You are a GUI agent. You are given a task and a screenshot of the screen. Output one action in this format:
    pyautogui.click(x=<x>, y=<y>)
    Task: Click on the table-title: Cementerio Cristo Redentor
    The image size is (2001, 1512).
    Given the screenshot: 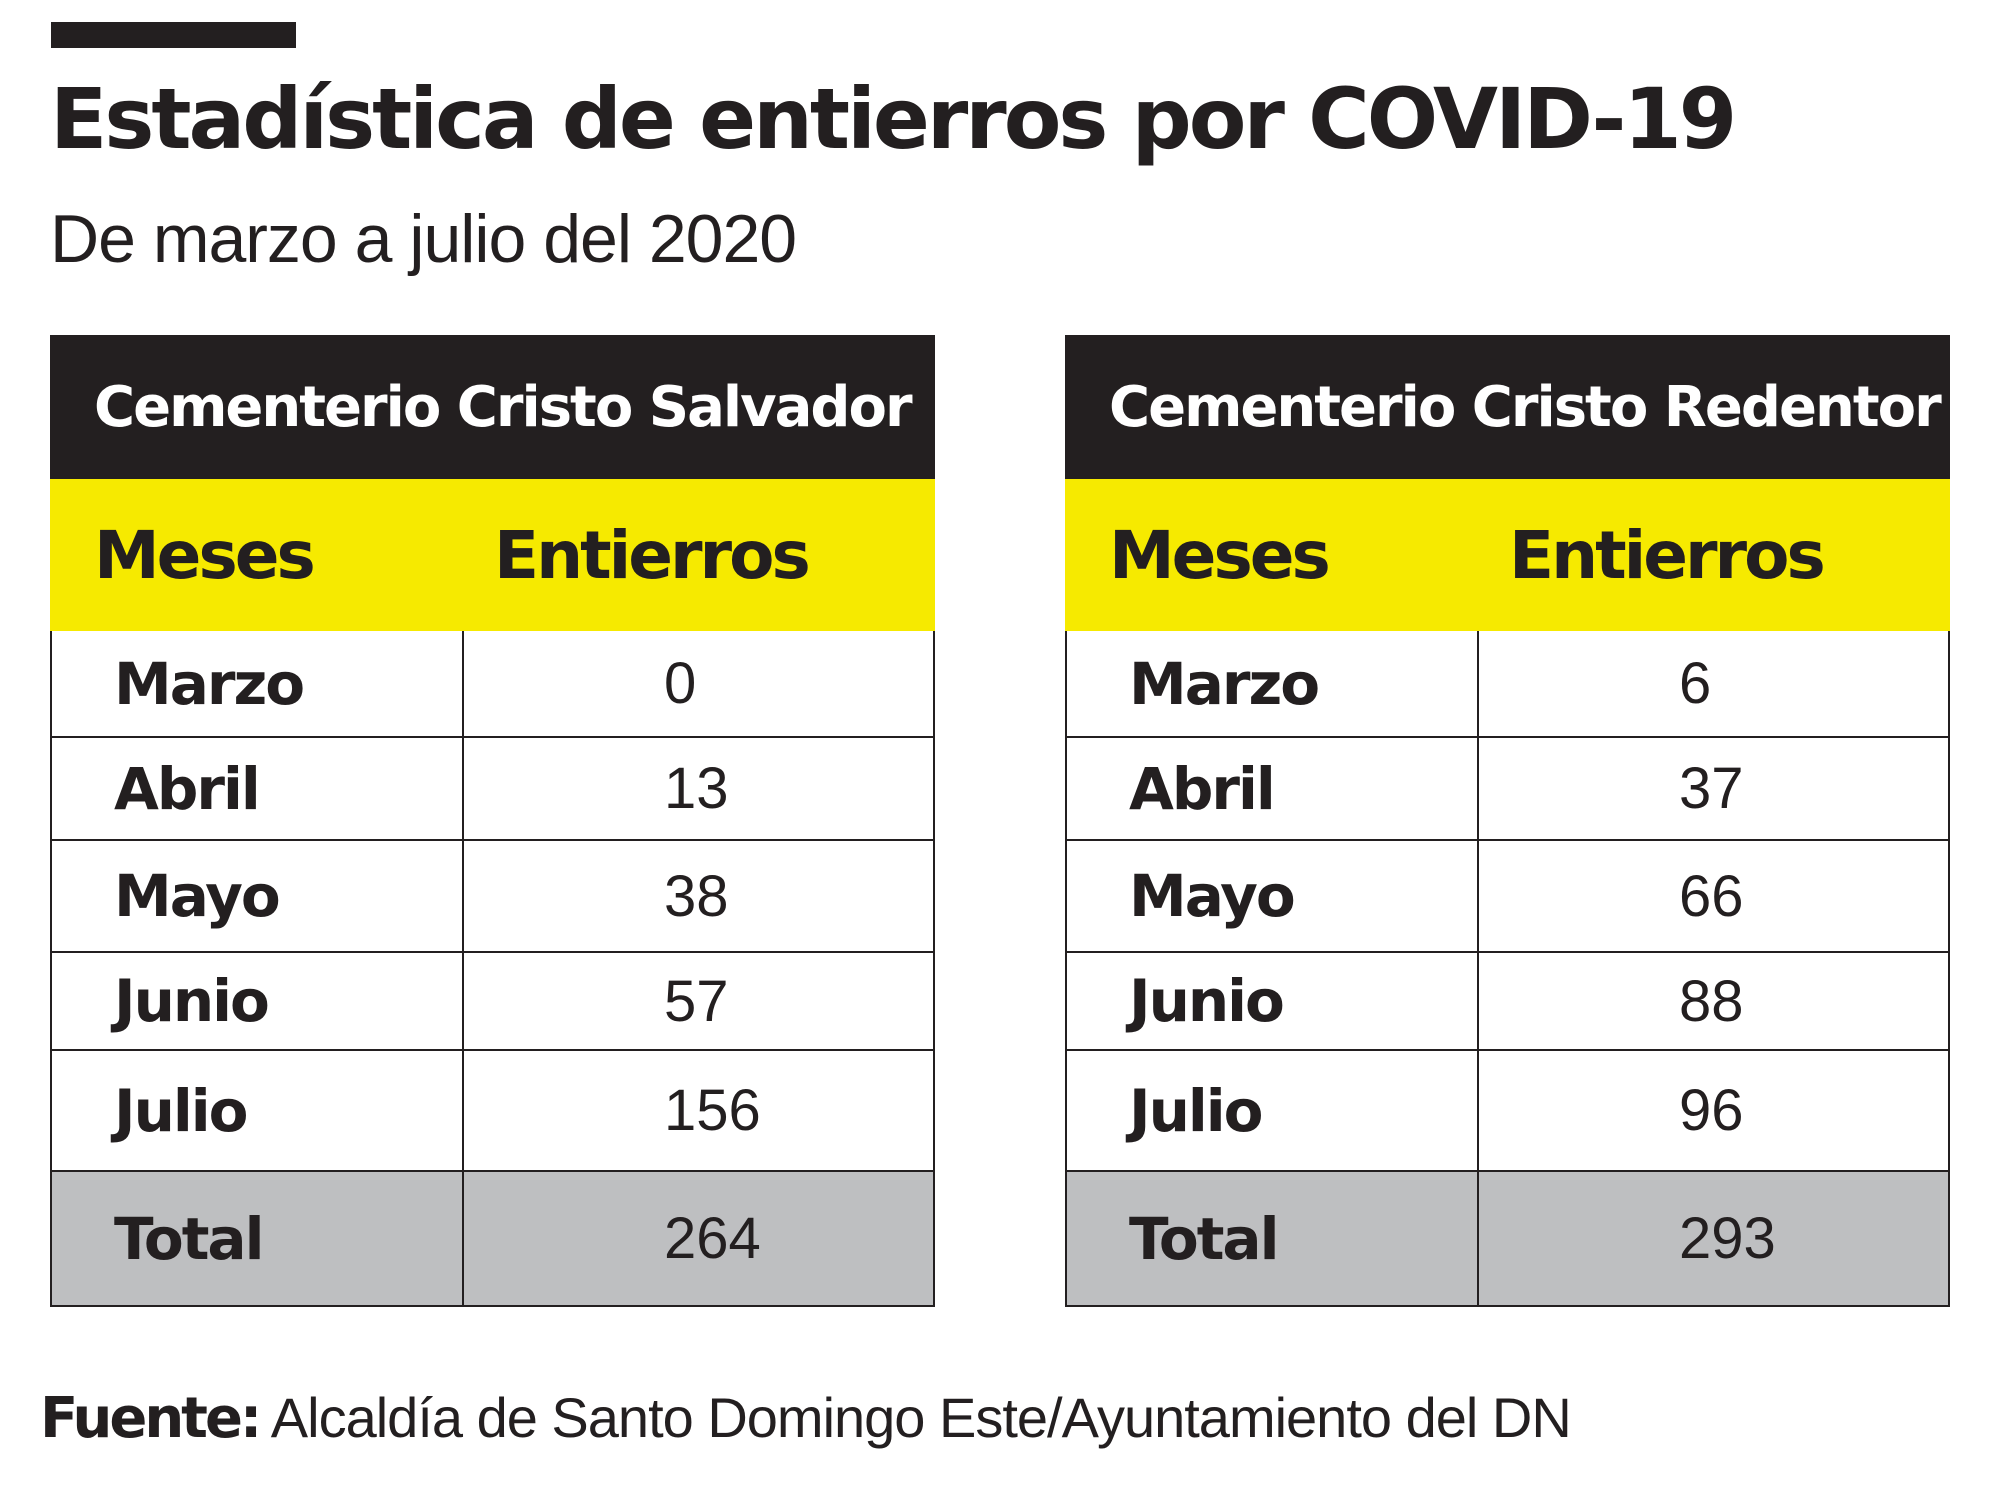 What is the action you would take?
    pyautogui.click(x=1507, y=407)
    